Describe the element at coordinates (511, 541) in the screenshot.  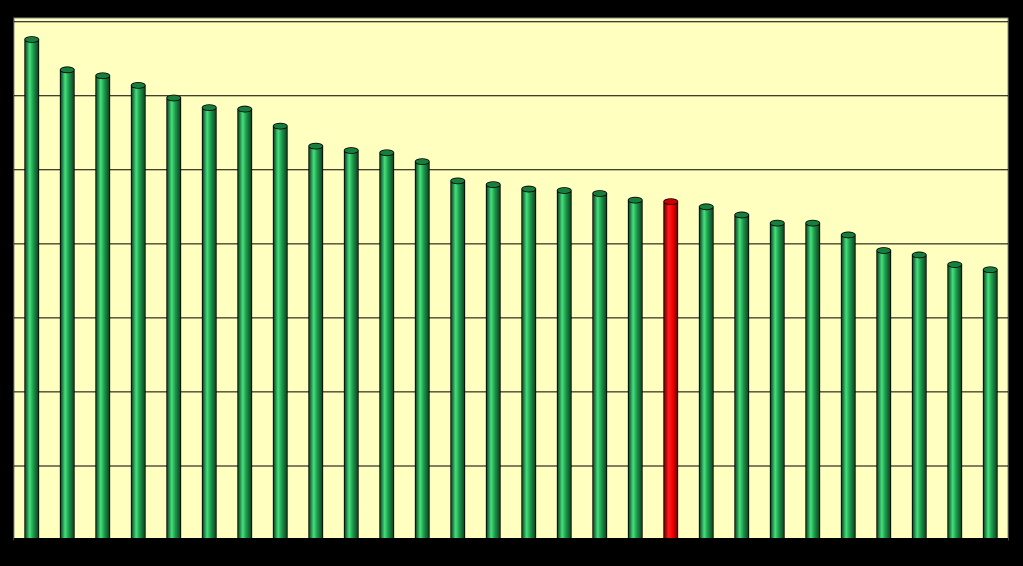
I see `baseline` at that location.